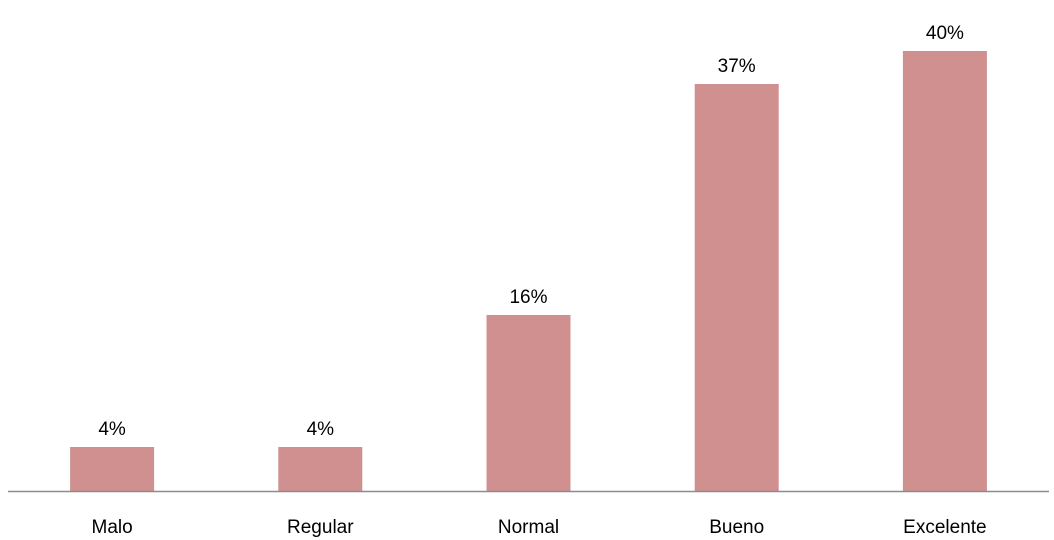 This screenshot has width=1054, height=540. I want to click on x-tick-labels-layer: Malo Regular Normal Bueno Excelente, so click(539, 527).